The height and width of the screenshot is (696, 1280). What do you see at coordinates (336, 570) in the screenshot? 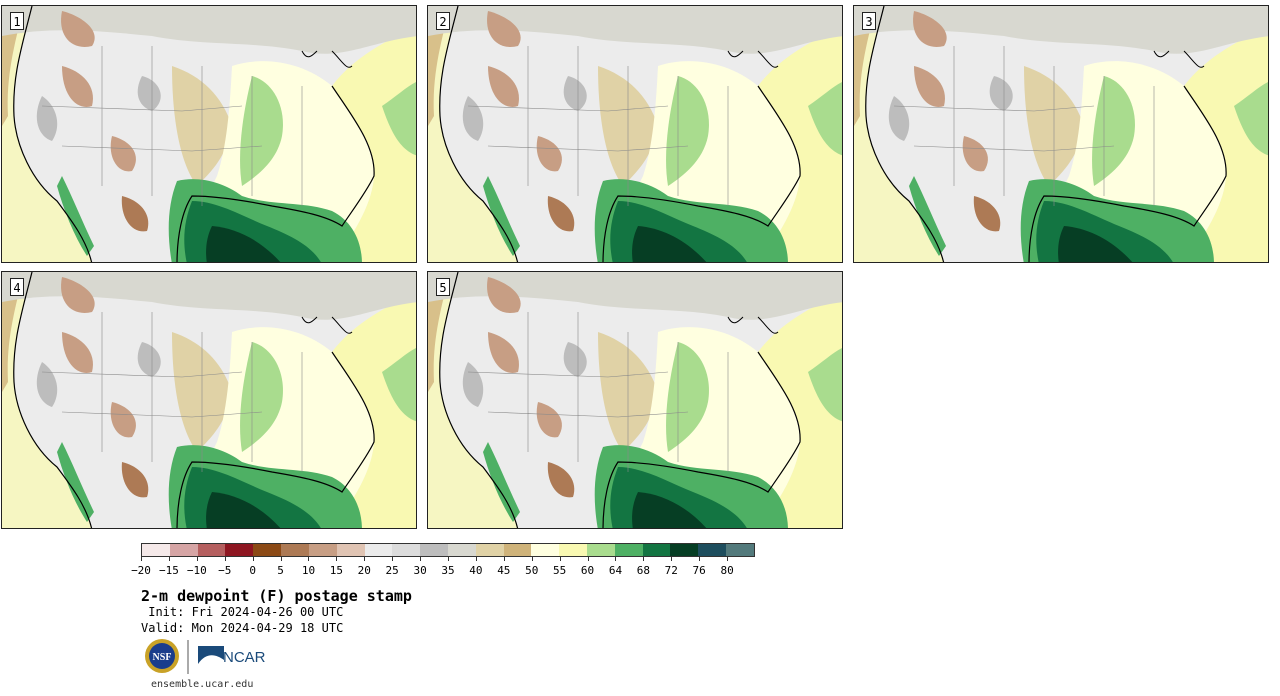
I see `colorbar-tick-label: 15` at bounding box center [336, 570].